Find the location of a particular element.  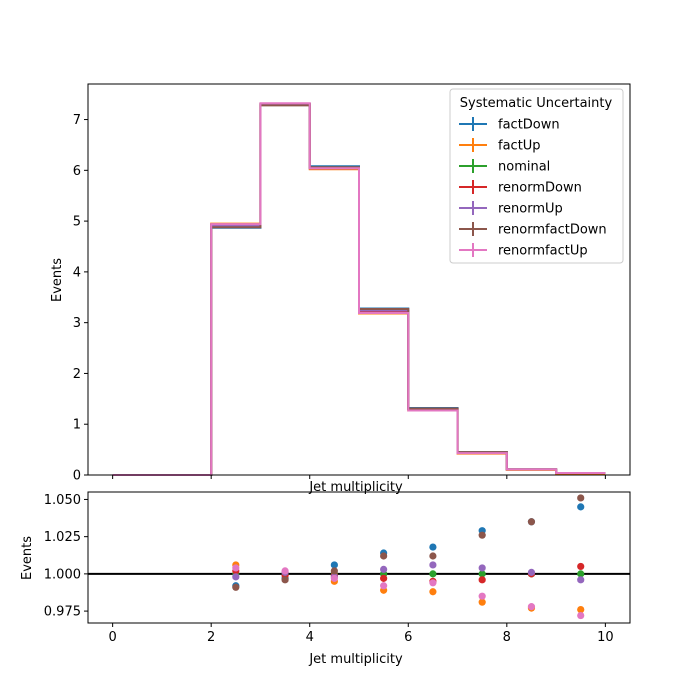

top-y-axis-label: Events is located at coordinates (57, 280).